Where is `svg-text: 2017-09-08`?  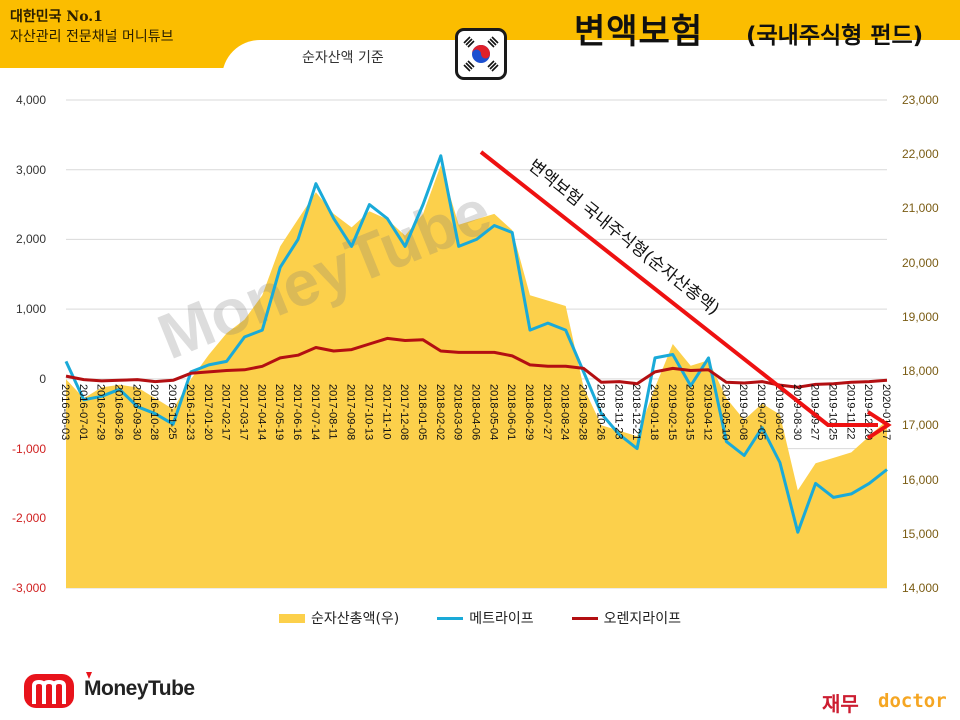 svg-text: 2017-09-08 is located at coordinates (351, 412).